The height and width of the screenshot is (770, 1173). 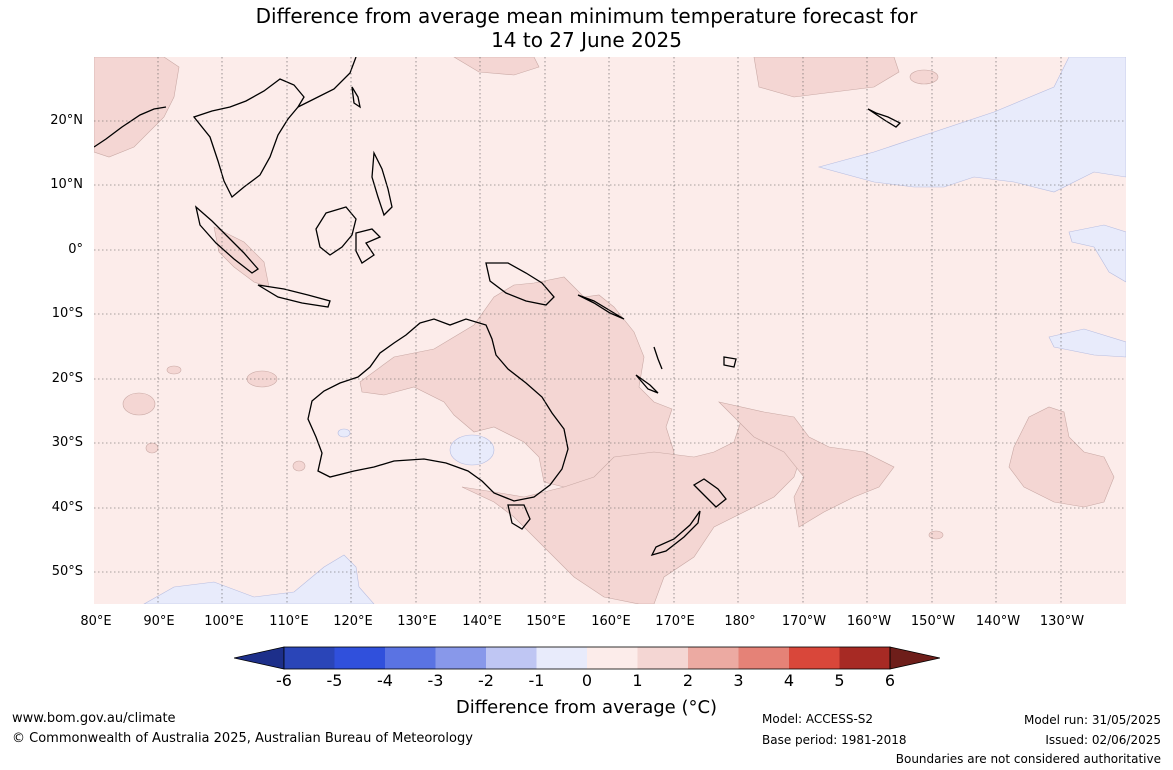 I want to click on footer-base-period: Base period: 1981-2018, so click(x=834, y=740).